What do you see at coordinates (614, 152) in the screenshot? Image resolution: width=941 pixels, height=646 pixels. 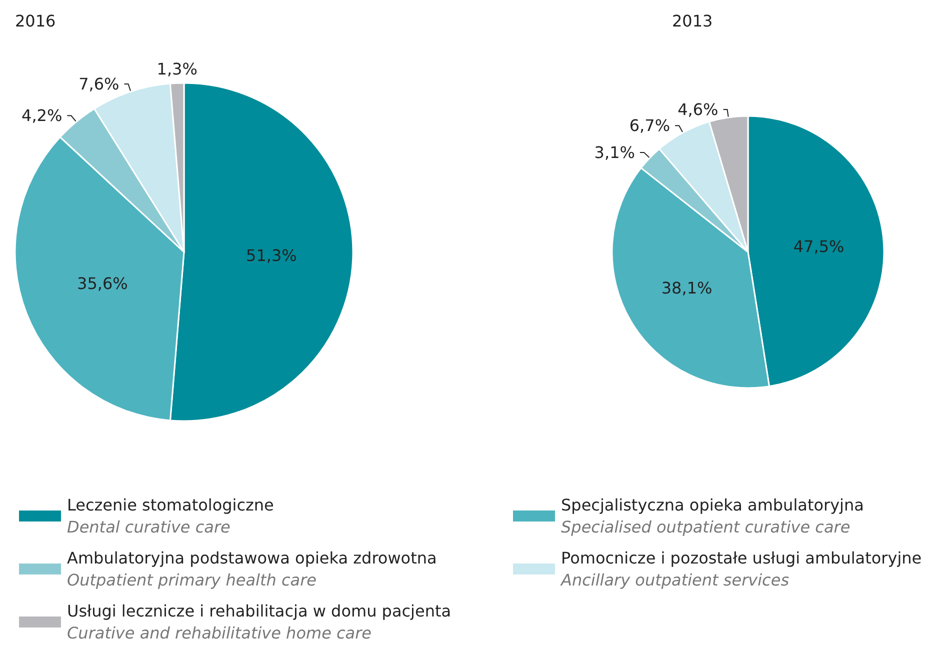 I see `data-label: 3,1%` at bounding box center [614, 152].